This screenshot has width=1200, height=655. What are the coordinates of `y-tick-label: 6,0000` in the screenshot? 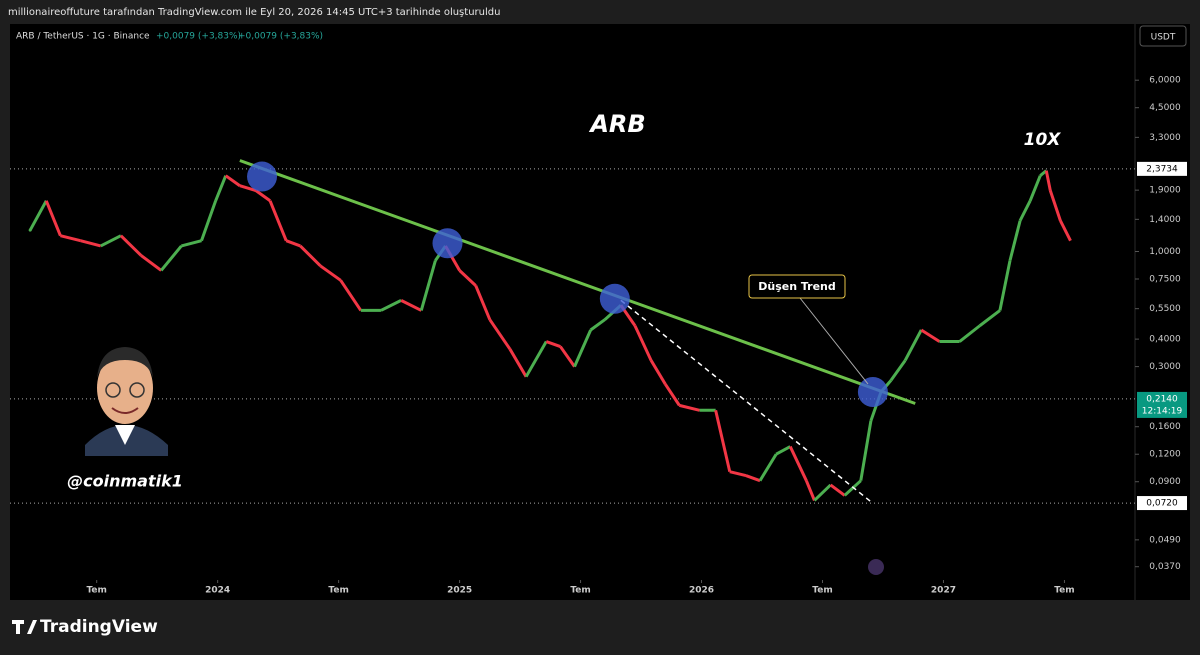 It's located at (1165, 81).